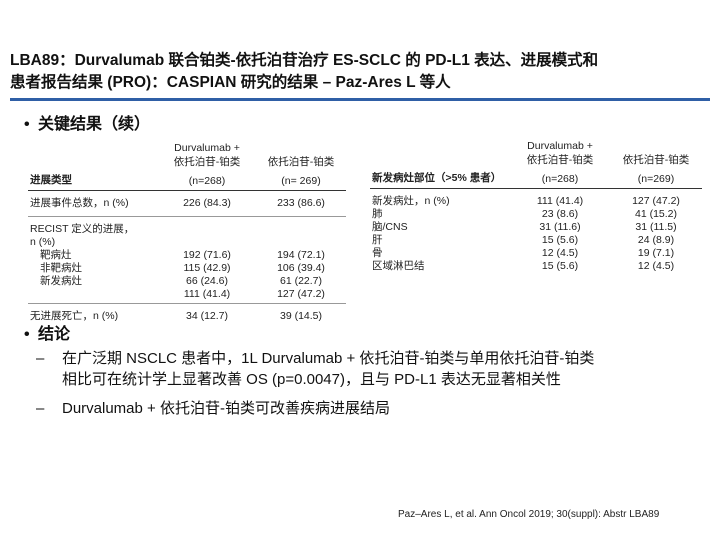 This screenshot has width=720, height=540. Describe the element at coordinates (390, 227) in the screenshot. I see `row-label: 脑/CNS` at that location.